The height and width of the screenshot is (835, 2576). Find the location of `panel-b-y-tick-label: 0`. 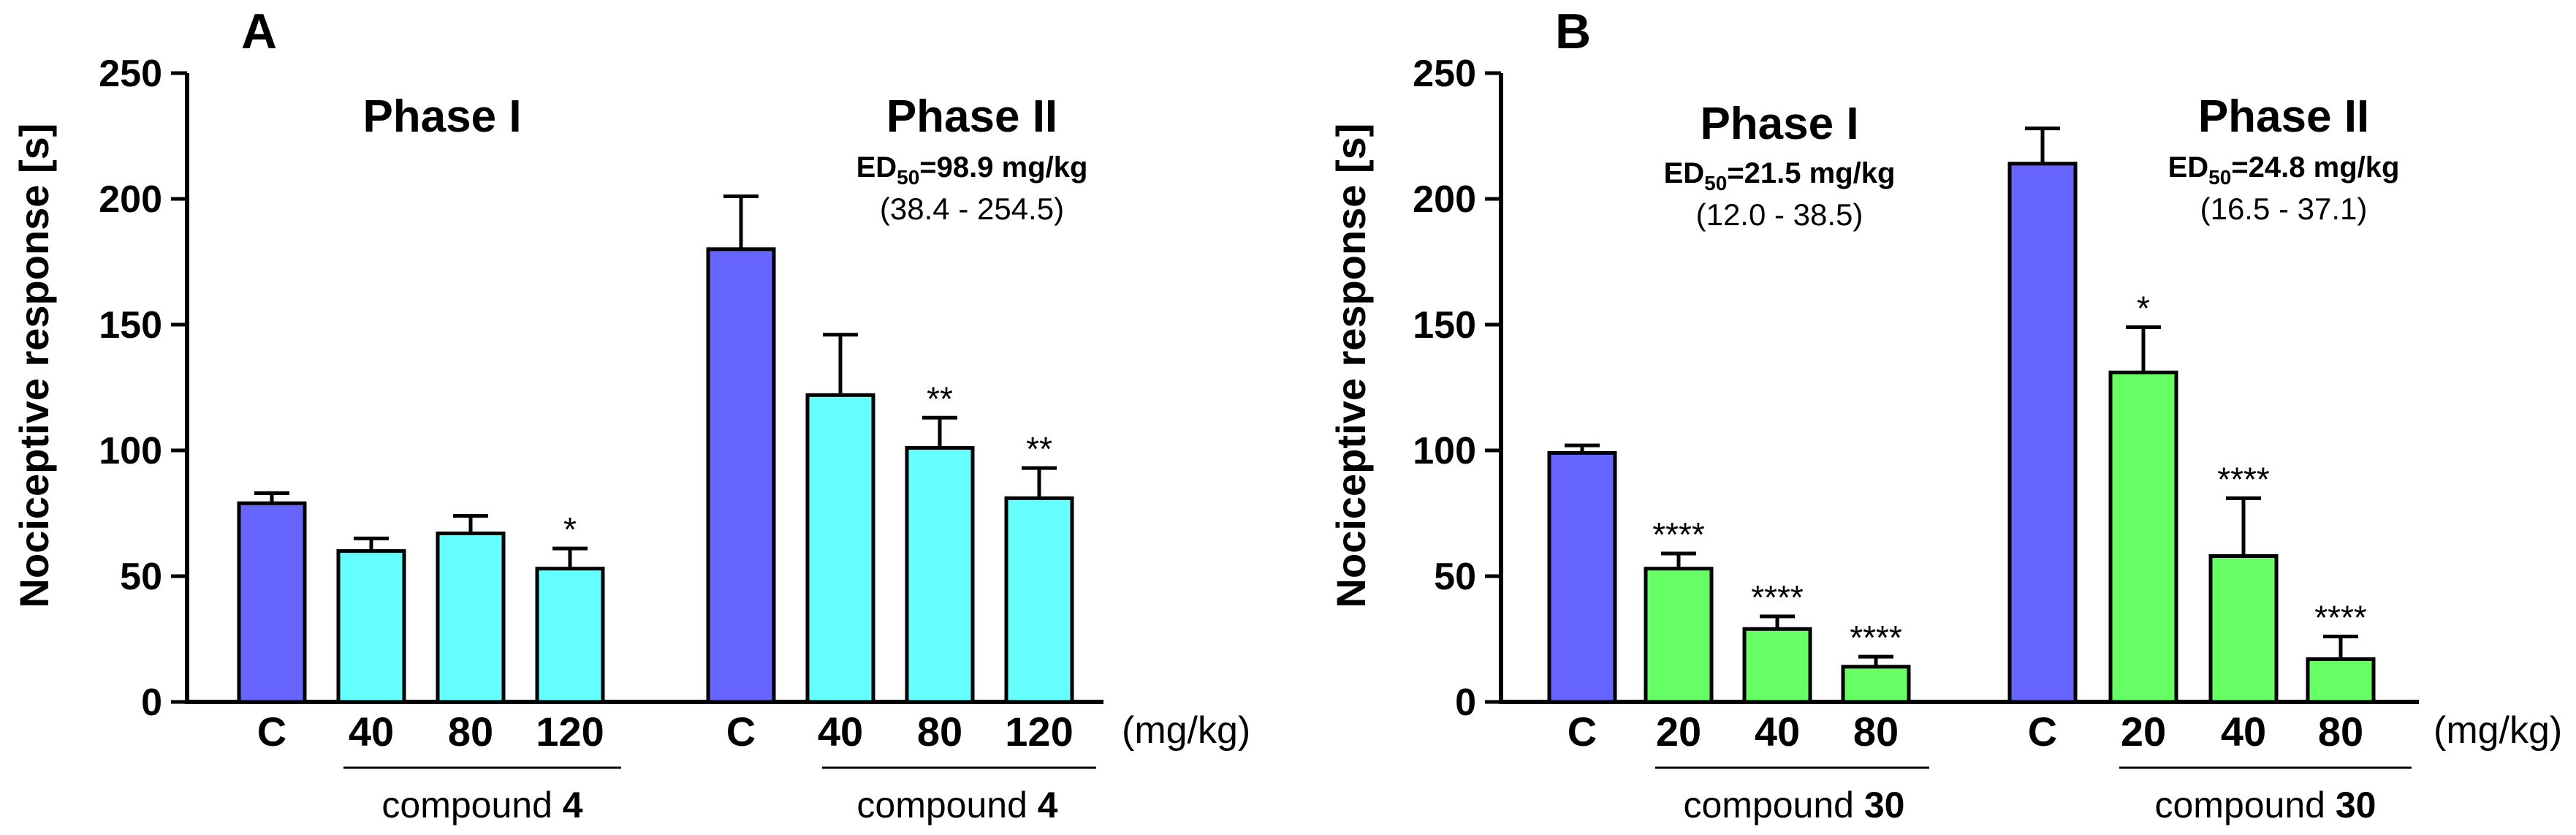

panel-b-y-tick-label: 0 is located at coordinates (1465, 702).